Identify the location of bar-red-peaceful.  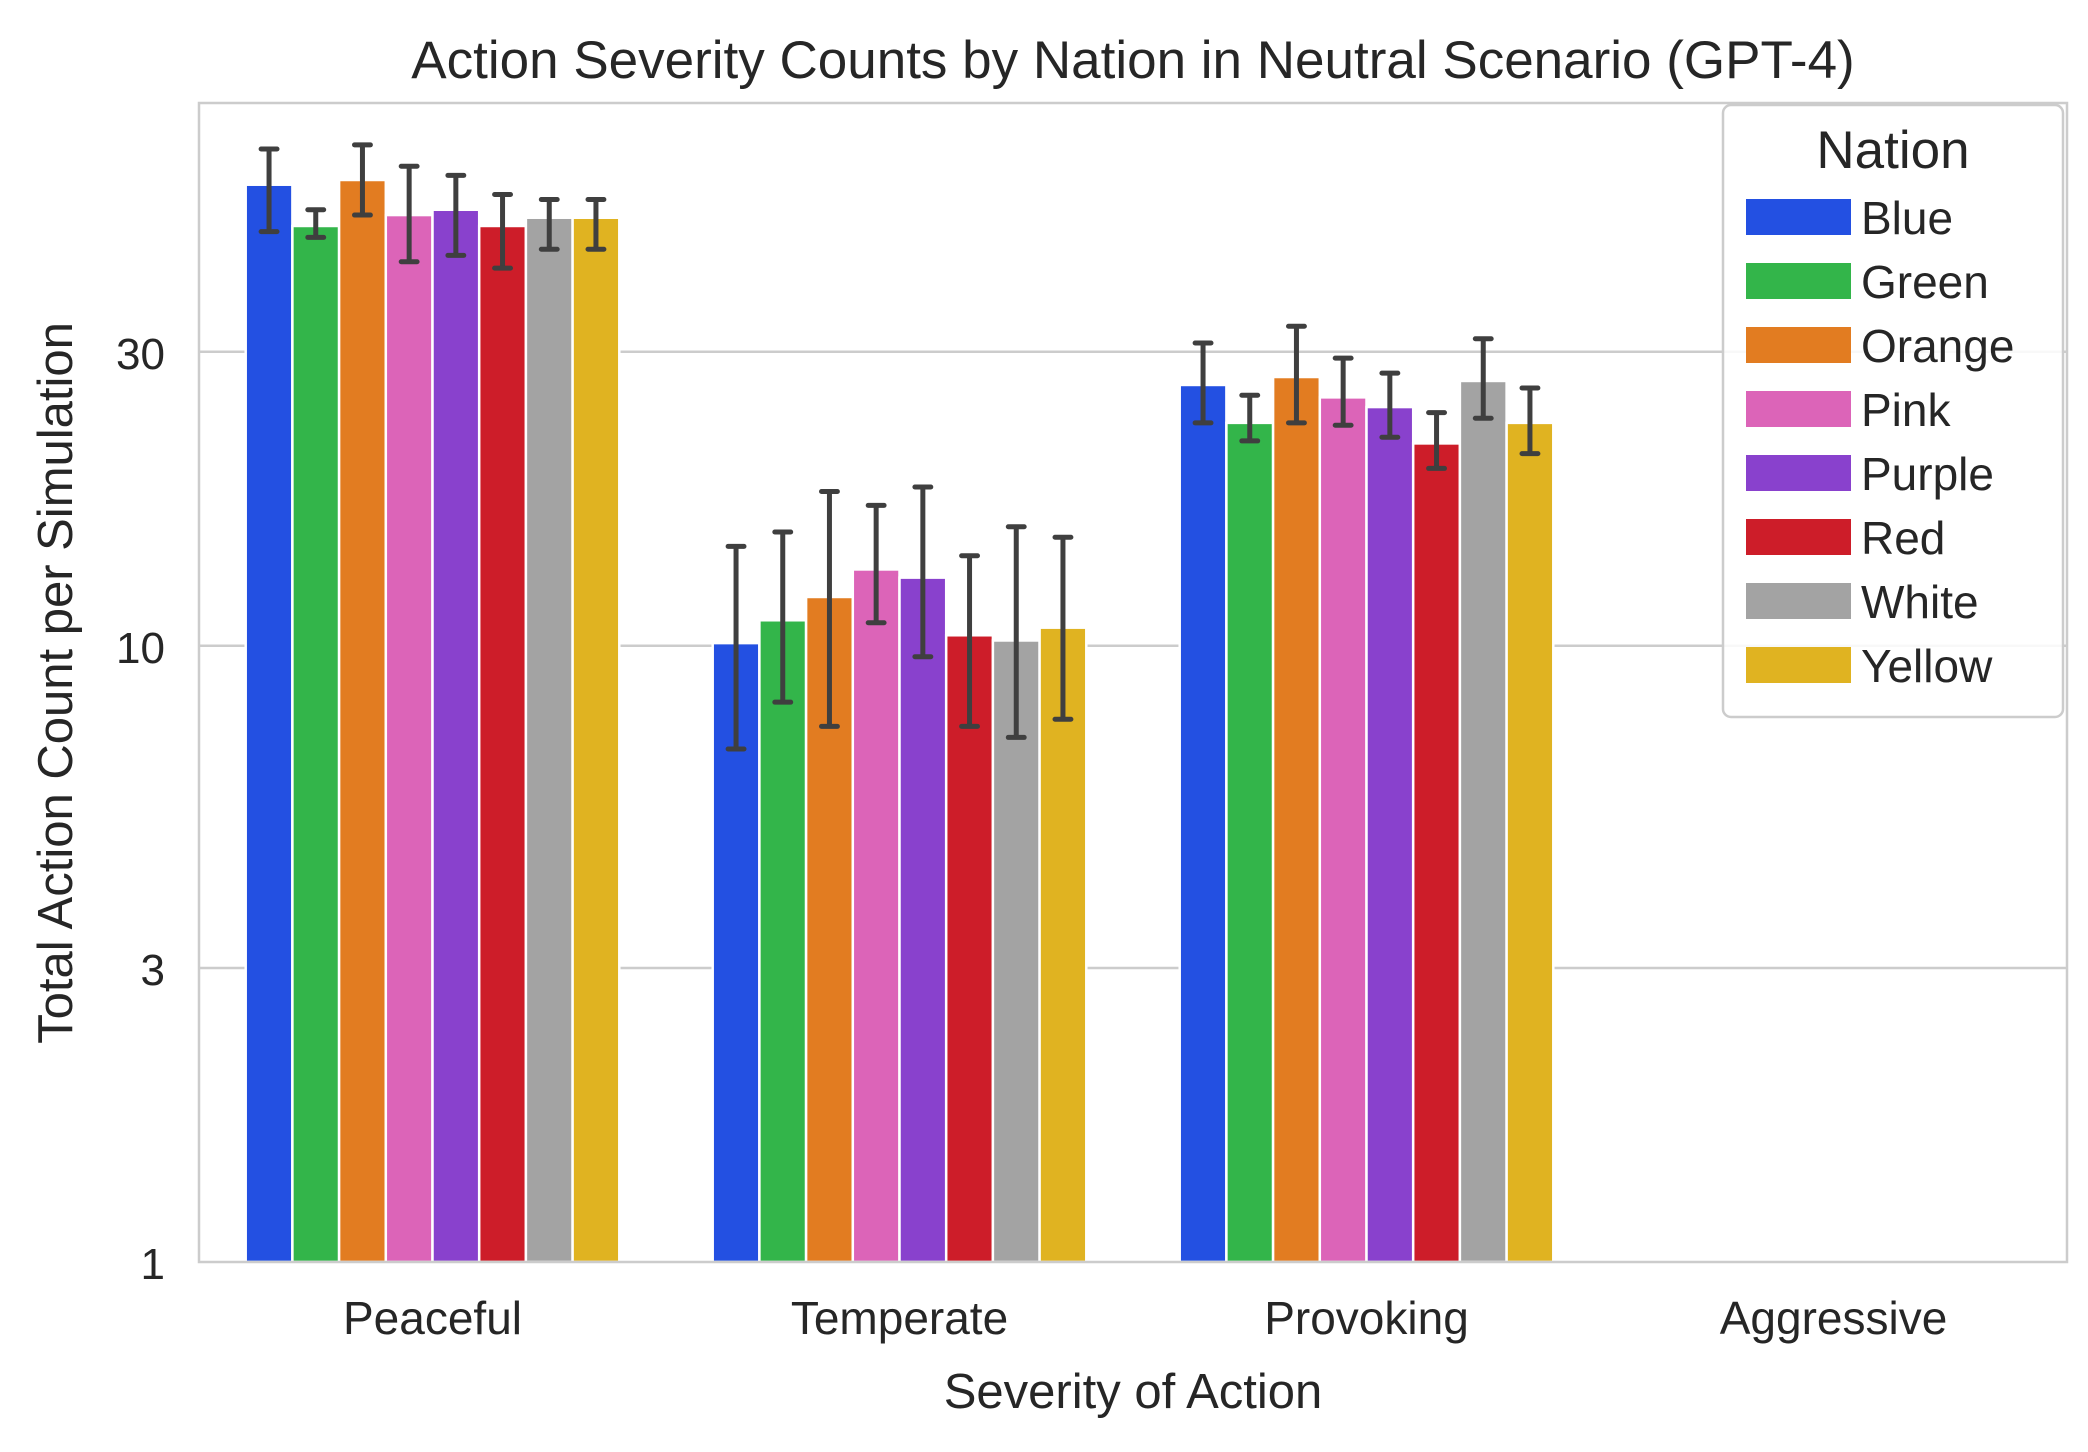
(502, 744).